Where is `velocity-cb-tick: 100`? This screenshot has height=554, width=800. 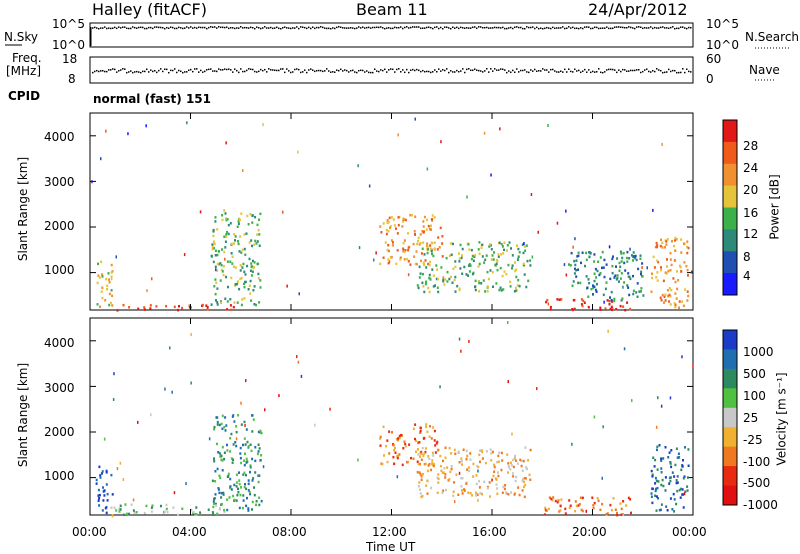
velocity-cb-tick: 100 is located at coordinates (754, 396).